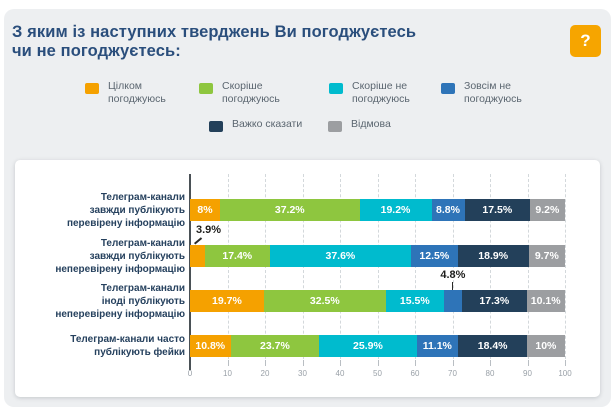 This screenshot has height=407, width=615. I want to click on legend-label: Скоріше не погоджуюсь, so click(381, 92).